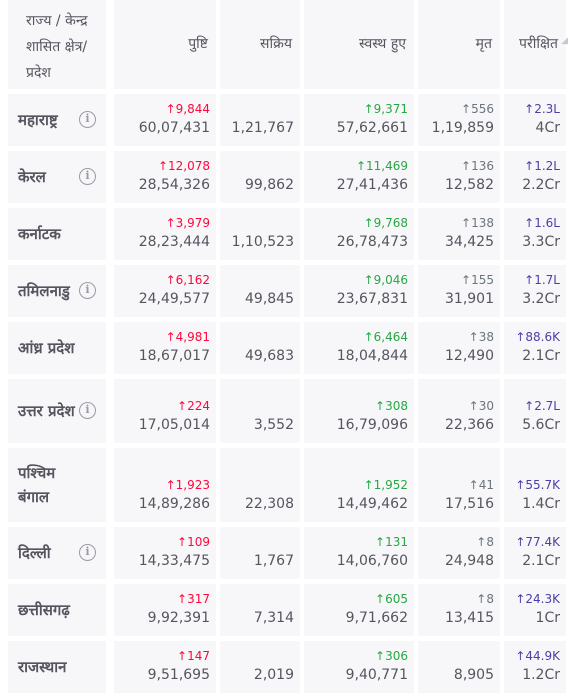 This screenshot has width=570, height=700. I want to click on tested-delta: ↑1.7L, so click(542, 280).